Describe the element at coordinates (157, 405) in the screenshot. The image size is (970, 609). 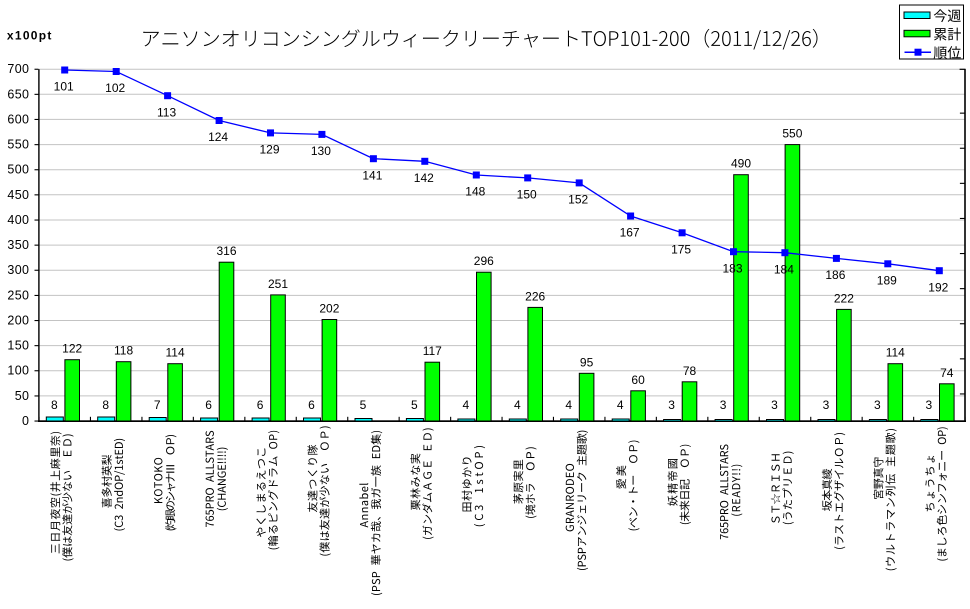
I see `svg-text: 7` at that location.